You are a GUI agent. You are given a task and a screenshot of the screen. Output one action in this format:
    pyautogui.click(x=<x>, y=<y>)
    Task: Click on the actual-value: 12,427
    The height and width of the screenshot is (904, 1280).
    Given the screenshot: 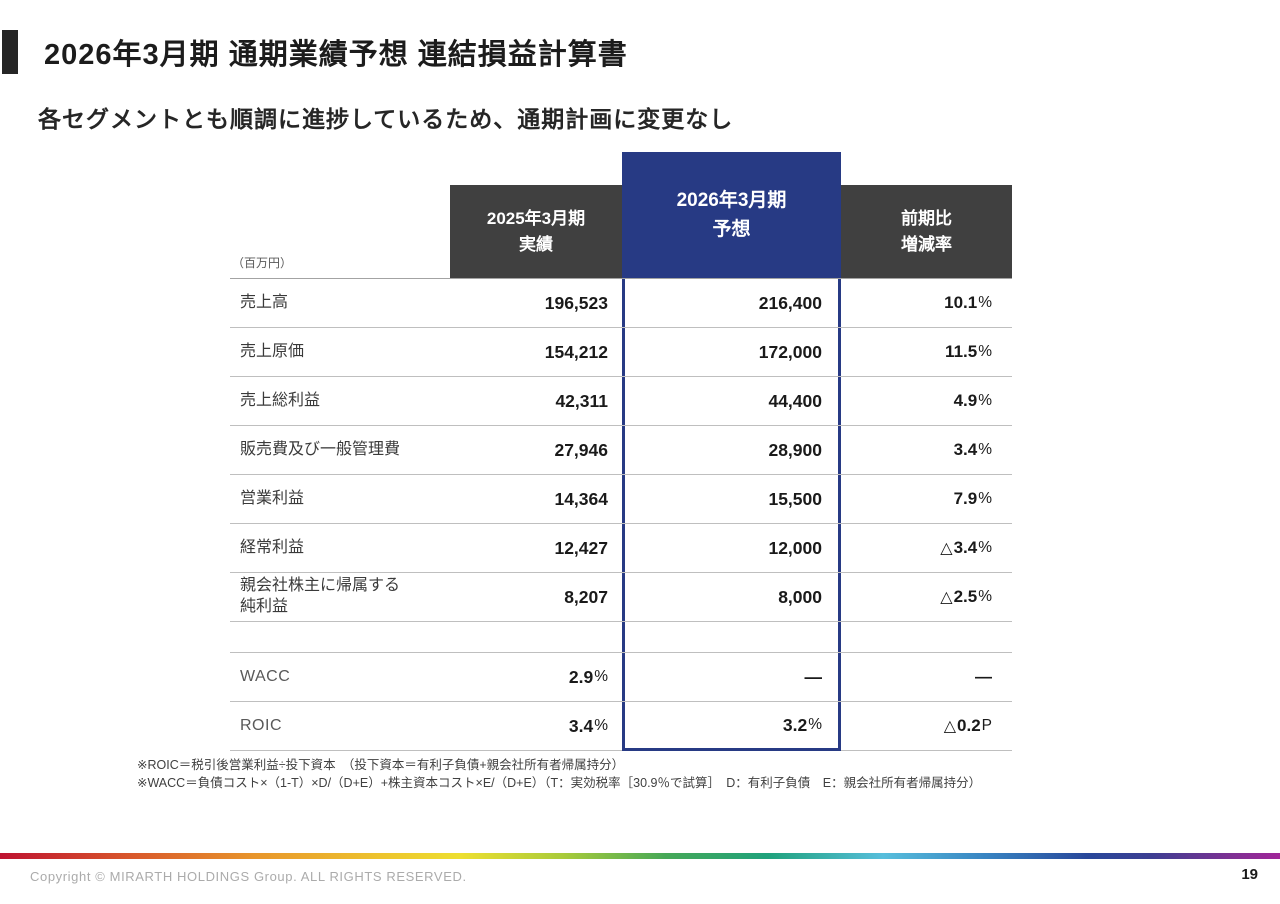 What is the action you would take?
    pyautogui.click(x=581, y=547)
    